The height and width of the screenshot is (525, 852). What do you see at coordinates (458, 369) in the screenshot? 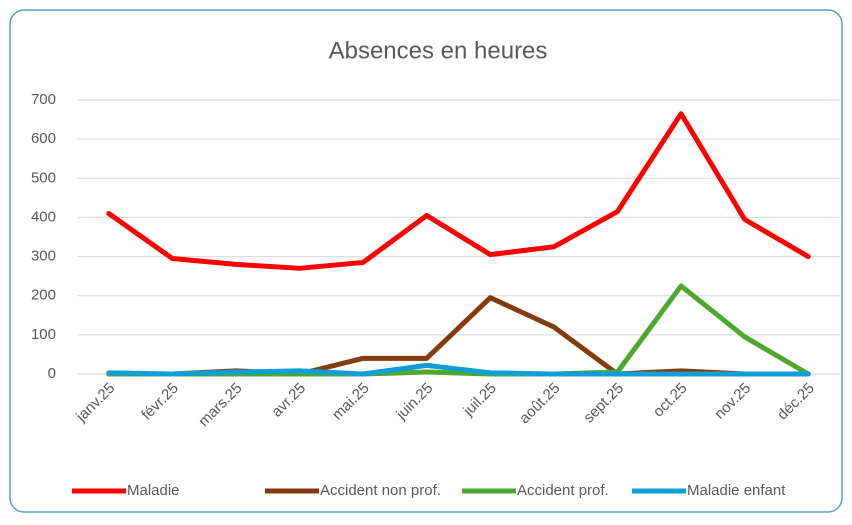
I see `line-series` at bounding box center [458, 369].